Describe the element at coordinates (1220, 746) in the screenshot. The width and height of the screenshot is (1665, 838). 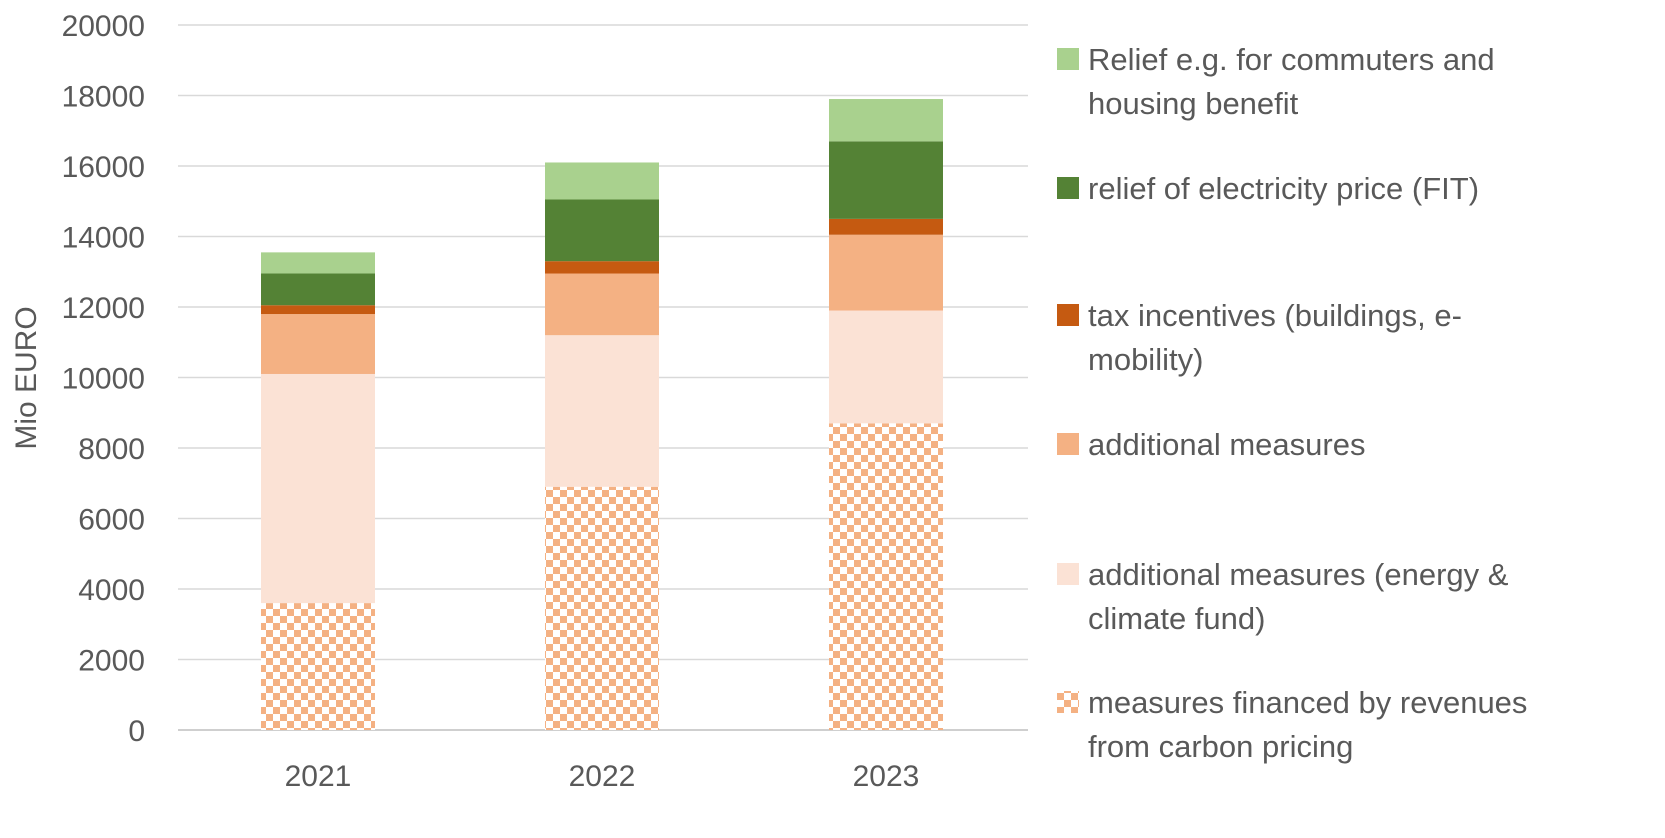
I see `legend-label: from carbon pricing` at that location.